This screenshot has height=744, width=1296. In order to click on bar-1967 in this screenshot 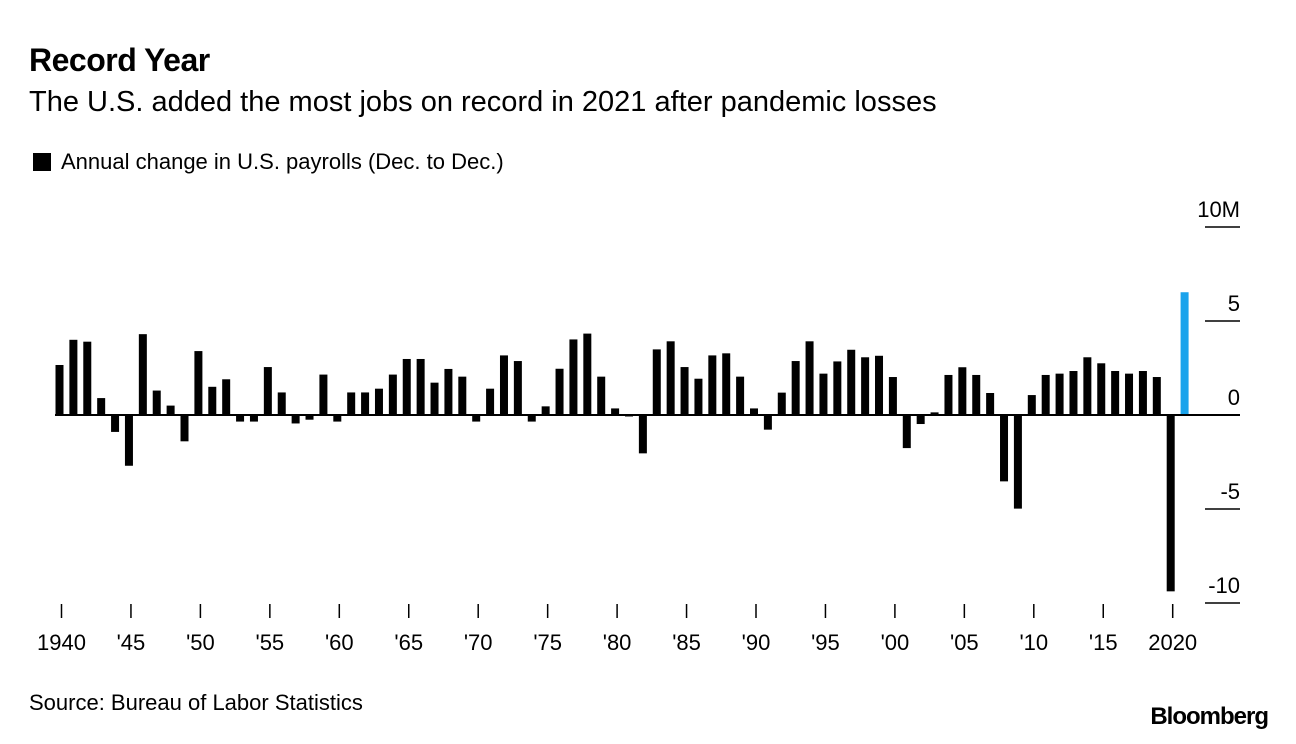, I will do `click(434, 398)`.